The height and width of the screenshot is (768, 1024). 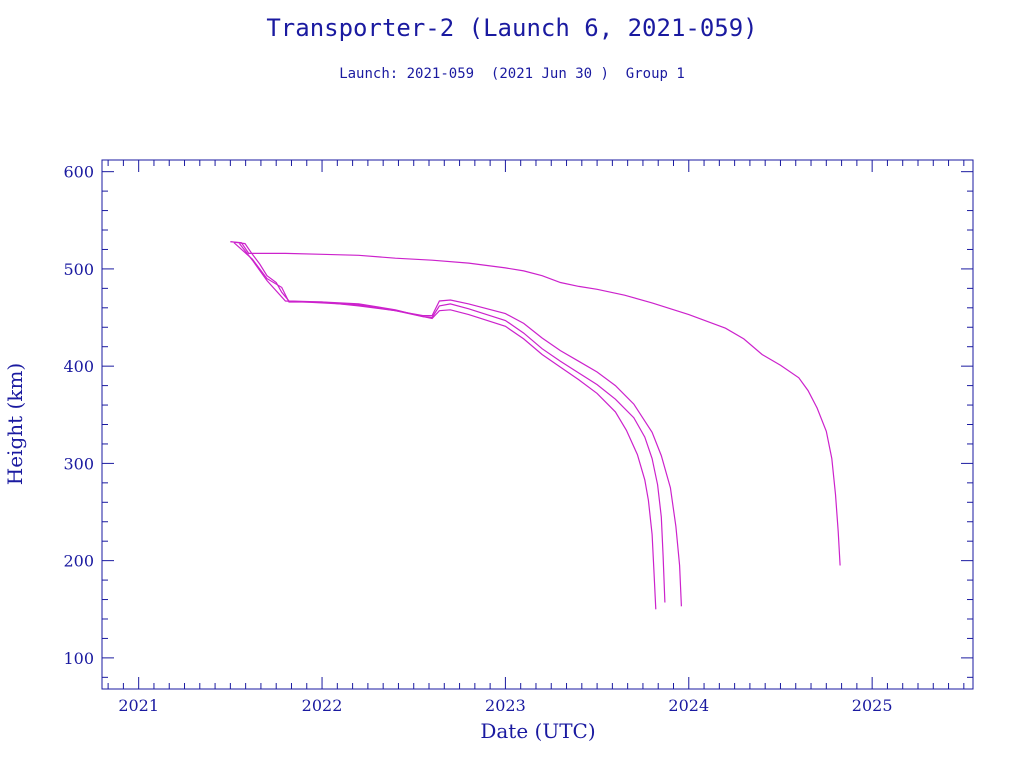 What do you see at coordinates (537, 731) in the screenshot?
I see `x-axis-label: Date (UTC)` at bounding box center [537, 731].